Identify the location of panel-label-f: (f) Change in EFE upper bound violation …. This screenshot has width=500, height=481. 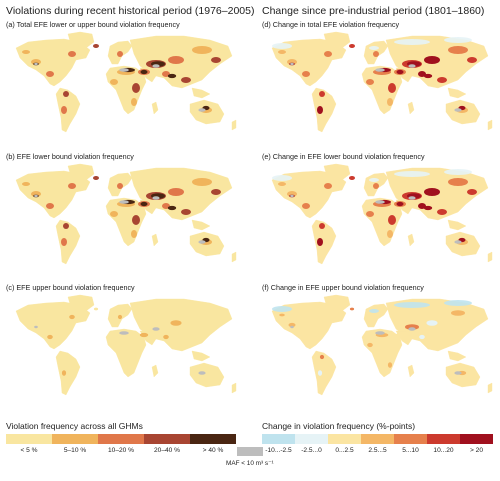
(343, 287).